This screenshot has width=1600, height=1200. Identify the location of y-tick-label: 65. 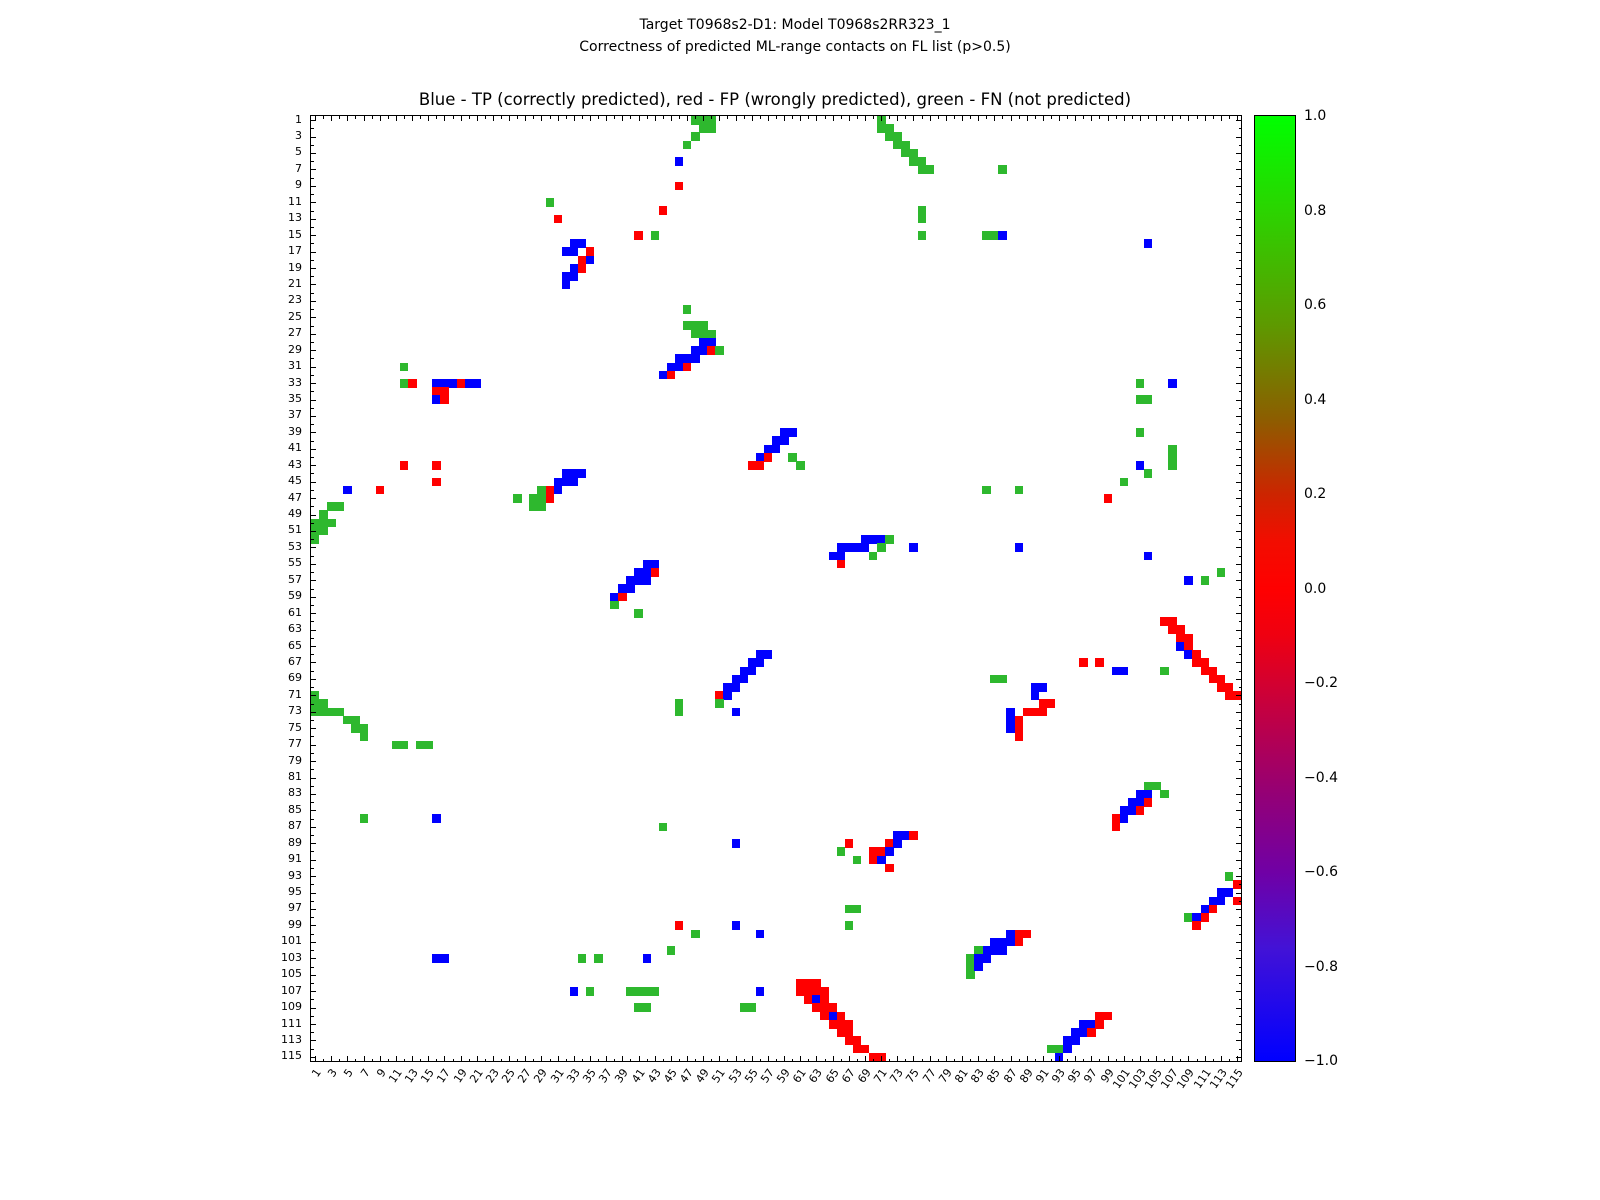
(295, 645).